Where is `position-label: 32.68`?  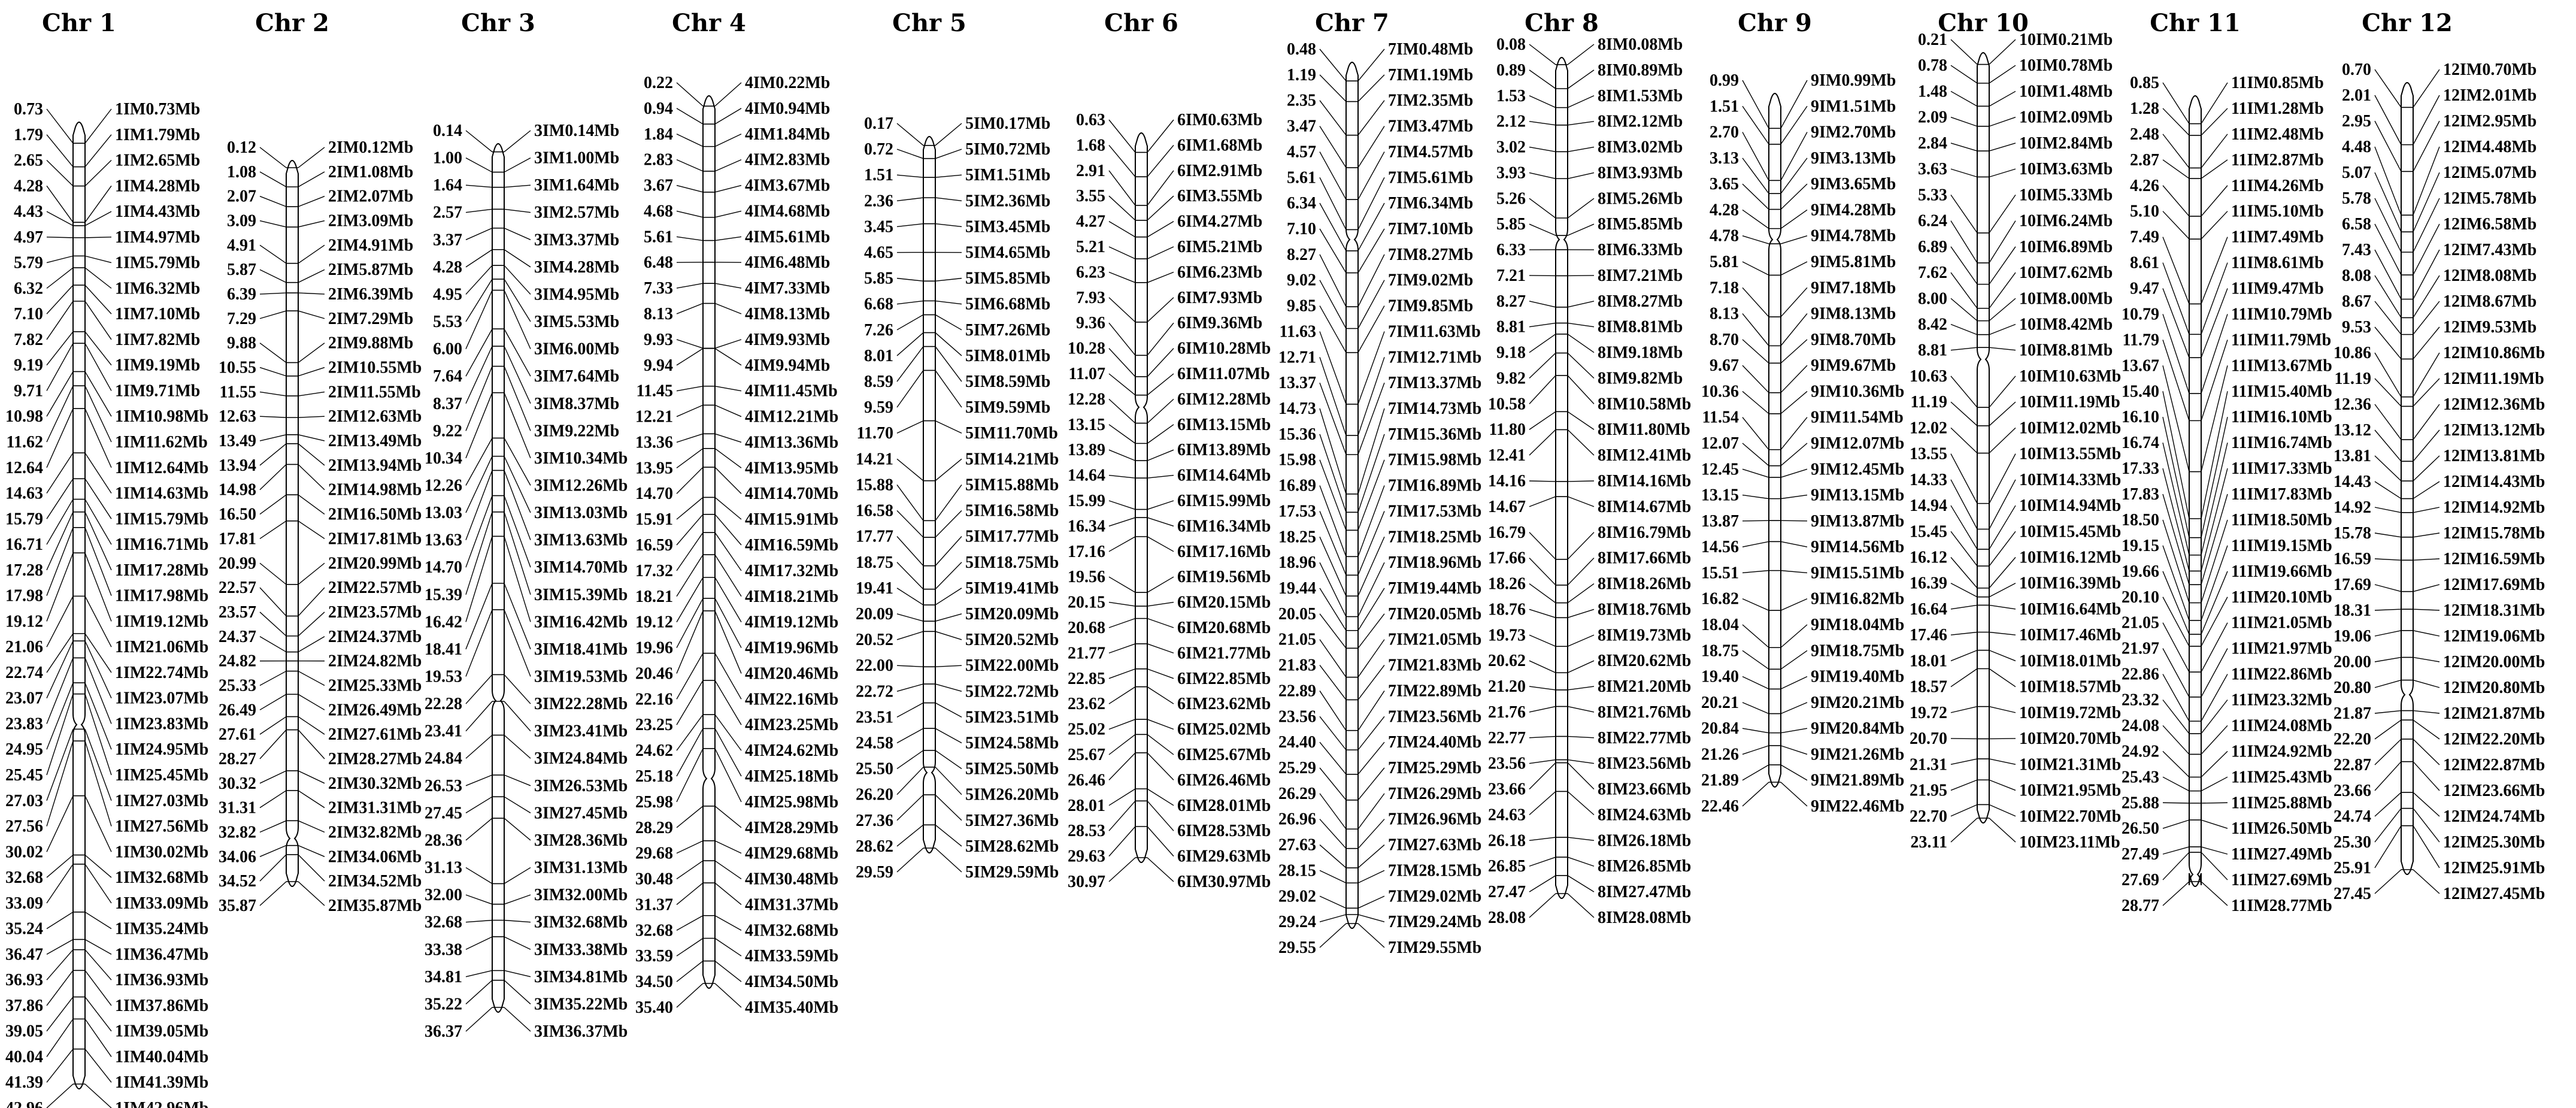 position-label: 32.68 is located at coordinates (654, 930).